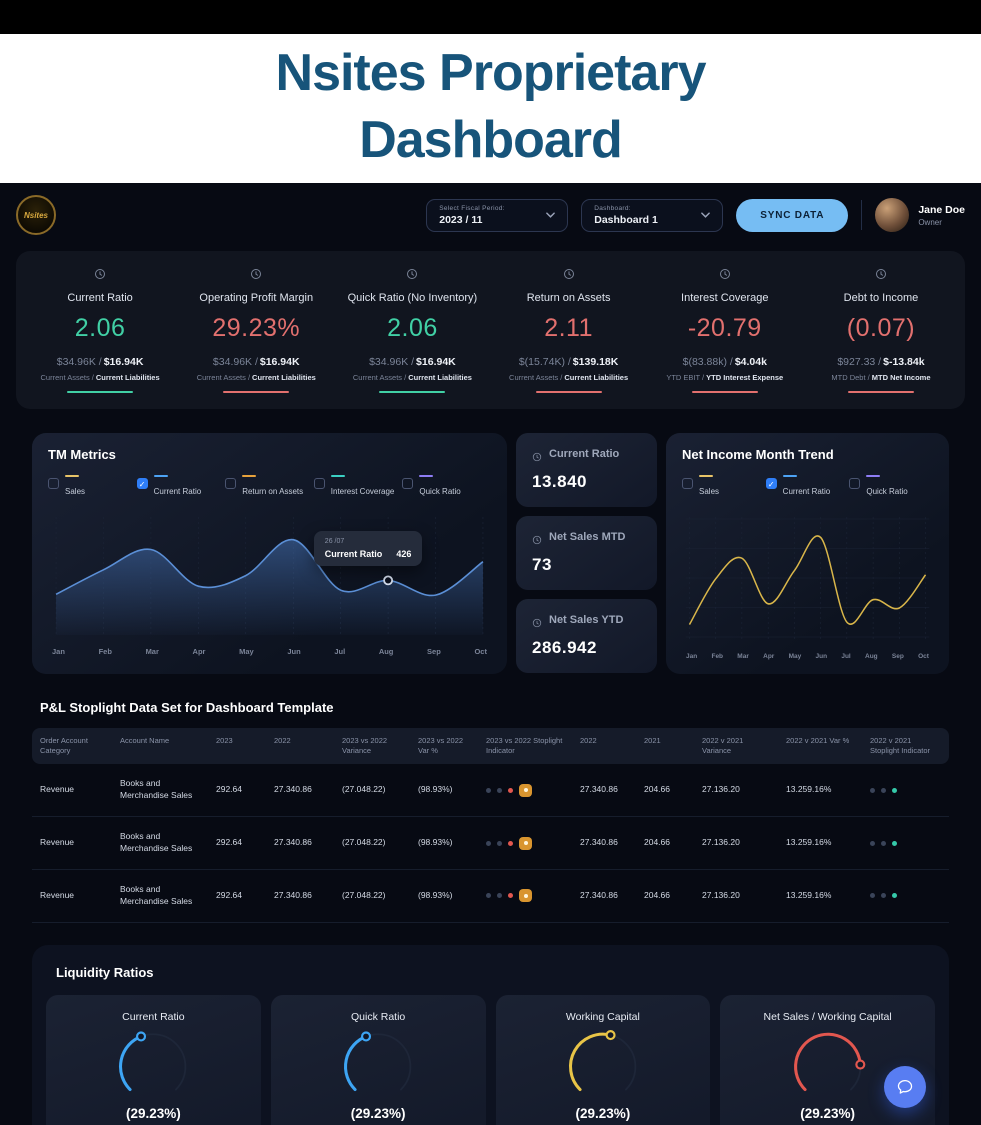 This screenshot has width=981, height=1125. I want to click on metric-card-title: Current Ratio, so click(584, 454).